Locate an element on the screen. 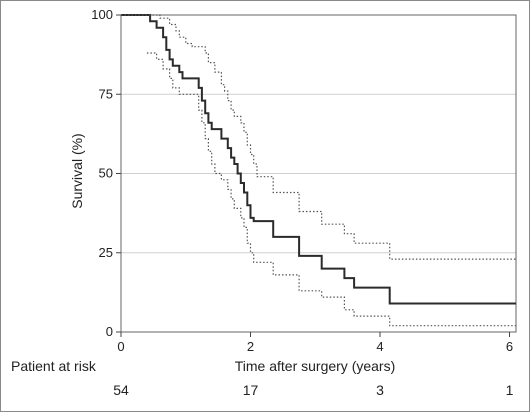 This screenshot has height=412, width=530. y-tick-label-75: 75 is located at coordinates (106, 93).